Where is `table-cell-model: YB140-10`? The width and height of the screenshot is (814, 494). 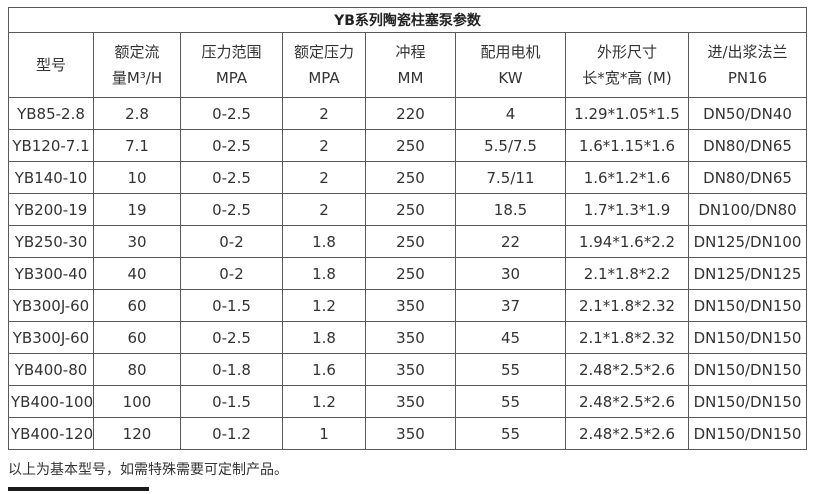 table-cell-model: YB140-10 is located at coordinates (51, 177).